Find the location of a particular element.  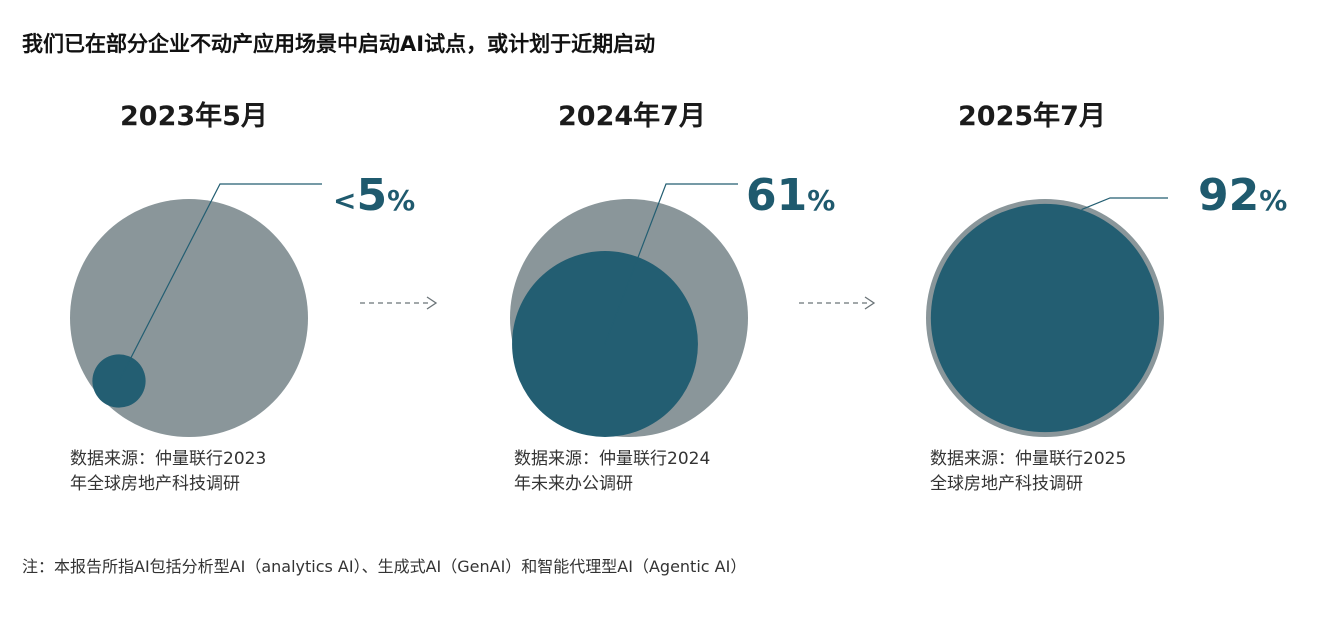

source-line: 数据来源：仲量联行2025 is located at coordinates (1028, 459).